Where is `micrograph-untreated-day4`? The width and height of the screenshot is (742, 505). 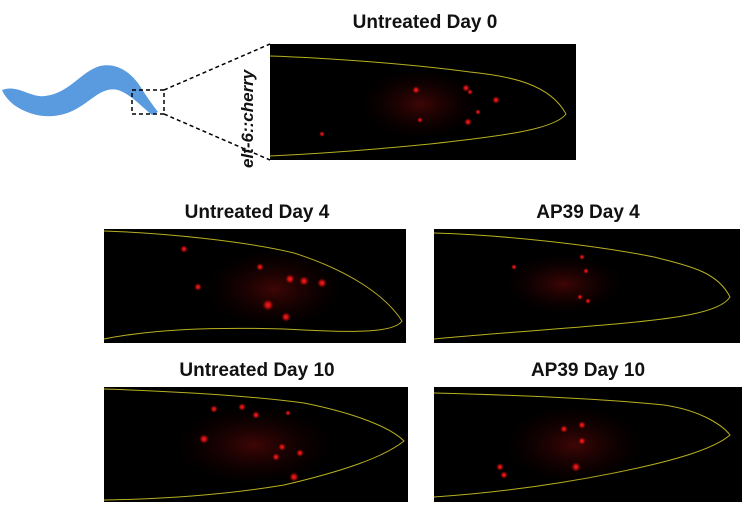 micrograph-untreated-day4 is located at coordinates (255, 286).